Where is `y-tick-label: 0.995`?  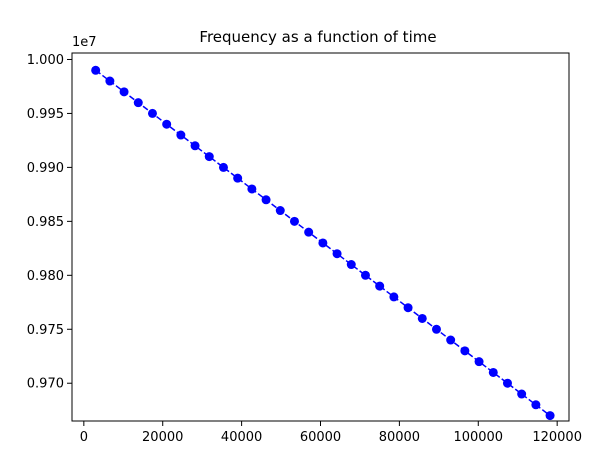
y-tick-label: 0.995 is located at coordinates (45, 114).